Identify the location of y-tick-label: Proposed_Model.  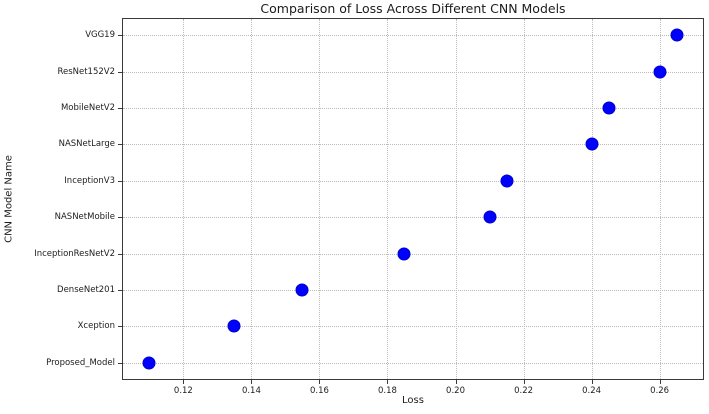
(80, 362).